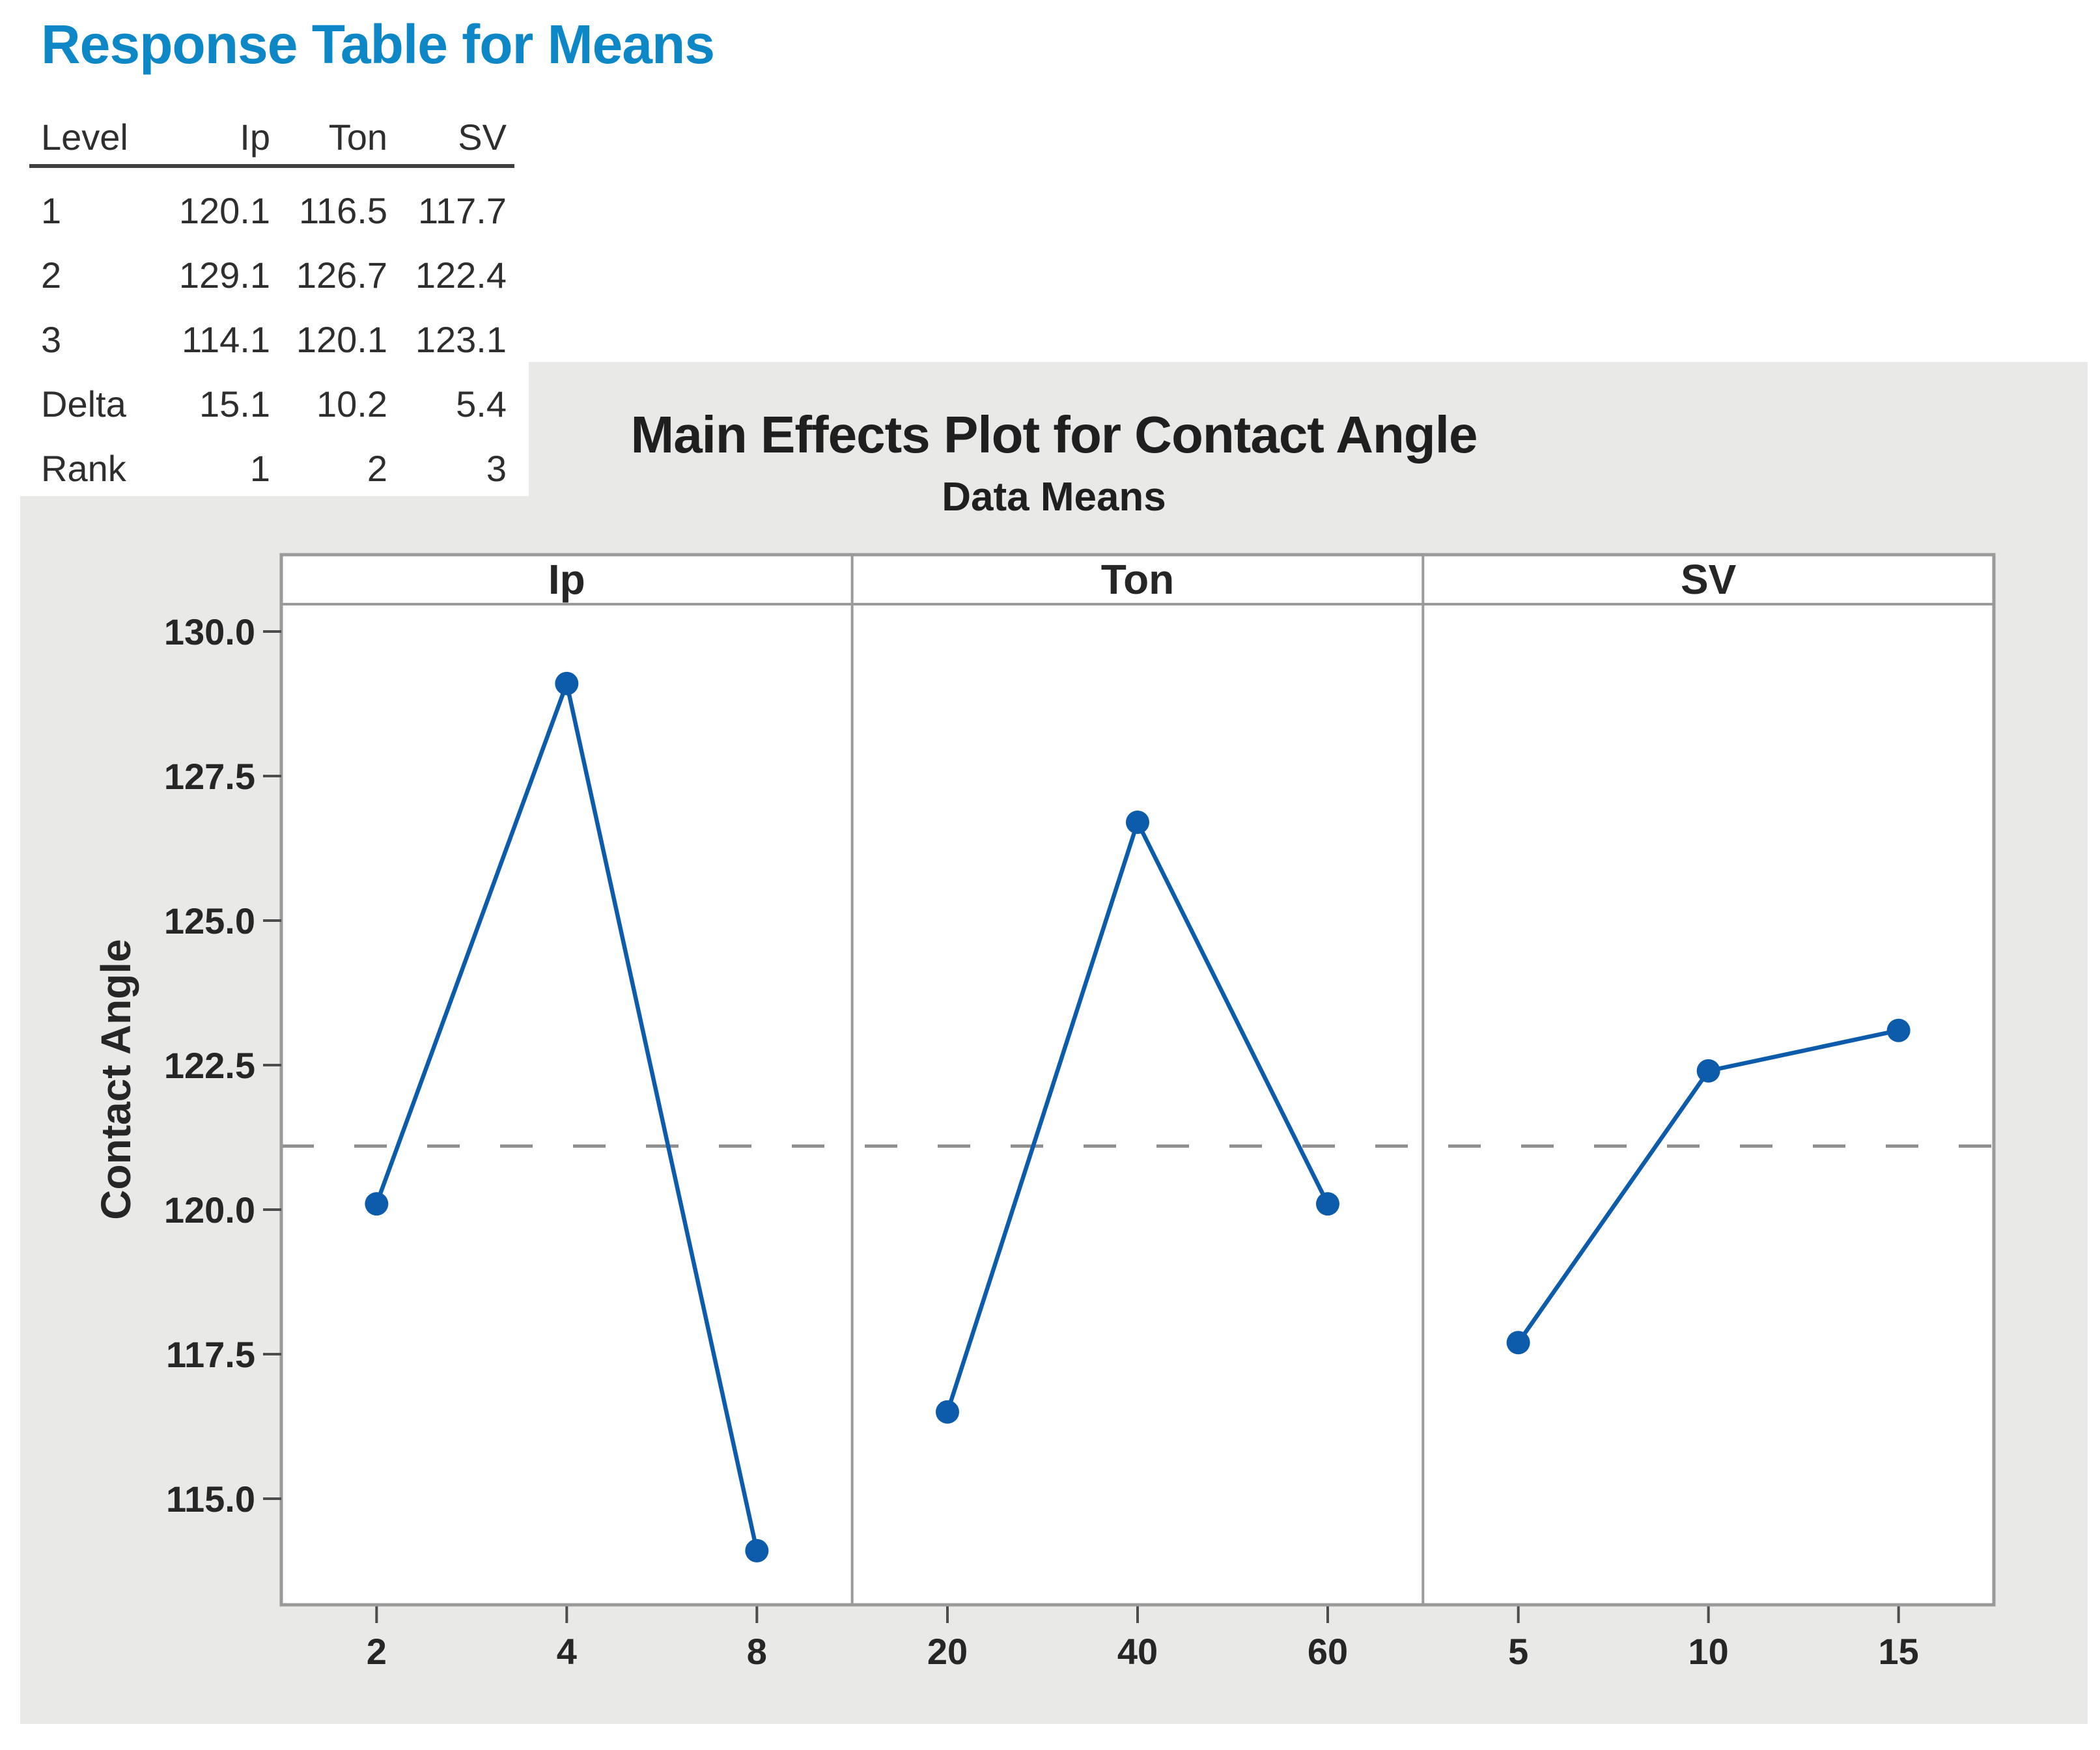 This screenshot has width=2100, height=1750. Describe the element at coordinates (1054, 435) in the screenshot. I see `chart-title: Main Effects Plot for Contact Angle` at that location.